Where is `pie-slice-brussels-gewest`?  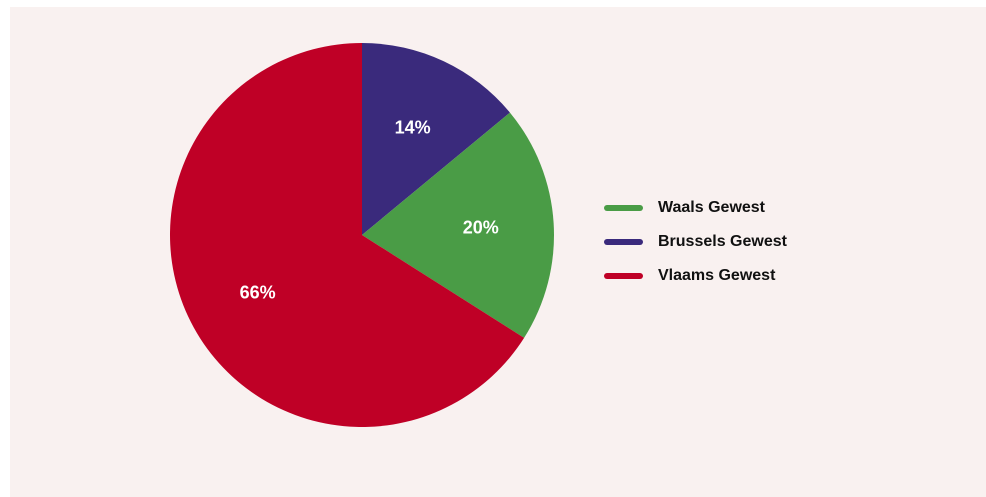 pie-slice-brussels-gewest is located at coordinates (436, 139).